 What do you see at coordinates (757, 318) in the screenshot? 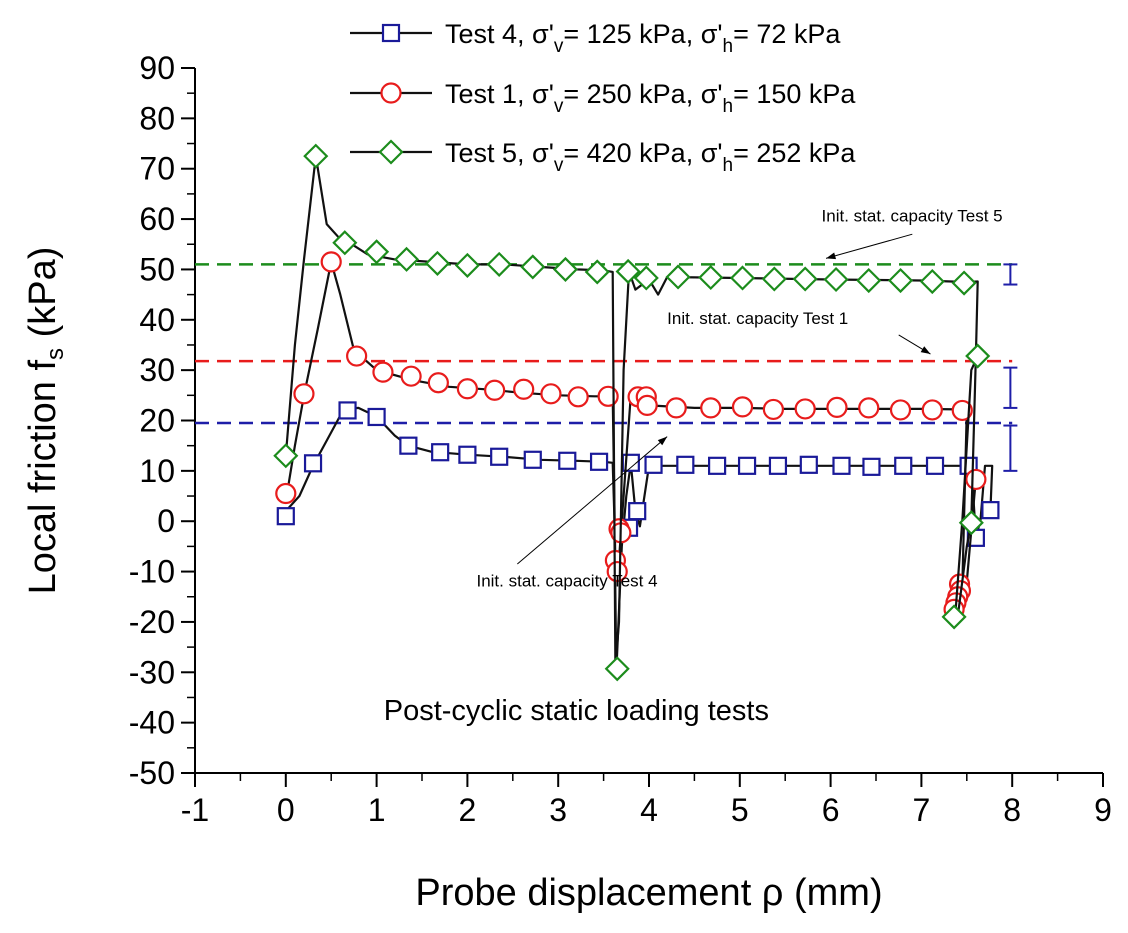
I see `annotation-label: Init. stat. capacity Test 1` at bounding box center [757, 318].